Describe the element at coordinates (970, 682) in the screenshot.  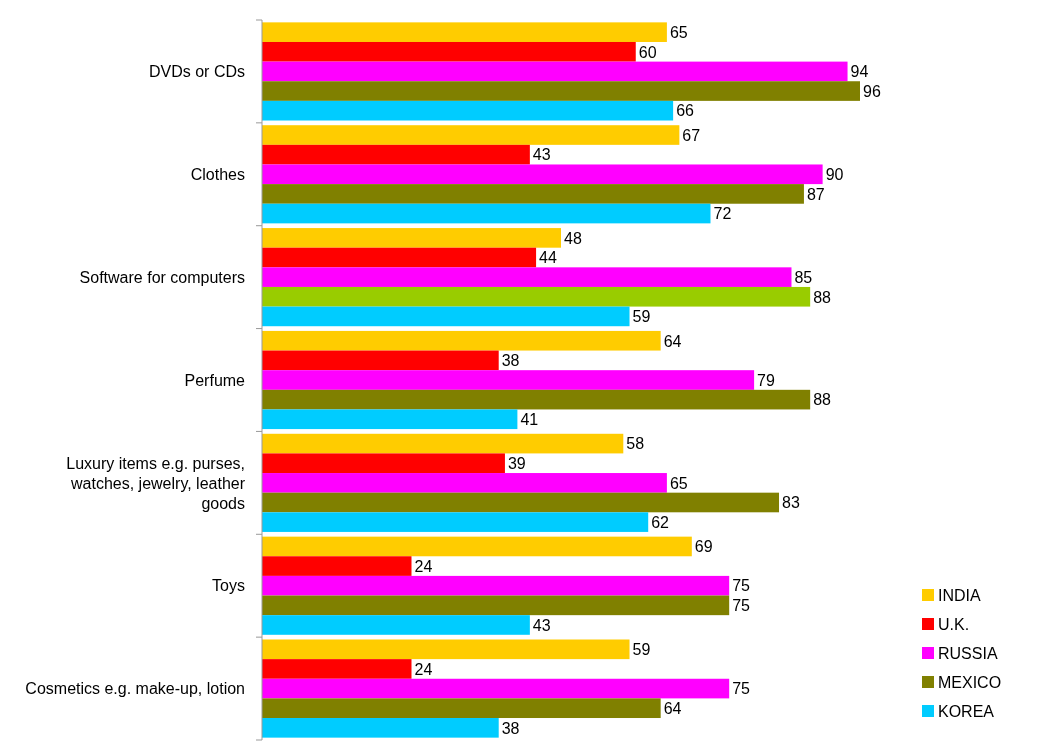
I see `legend-label: MEXICO` at that location.